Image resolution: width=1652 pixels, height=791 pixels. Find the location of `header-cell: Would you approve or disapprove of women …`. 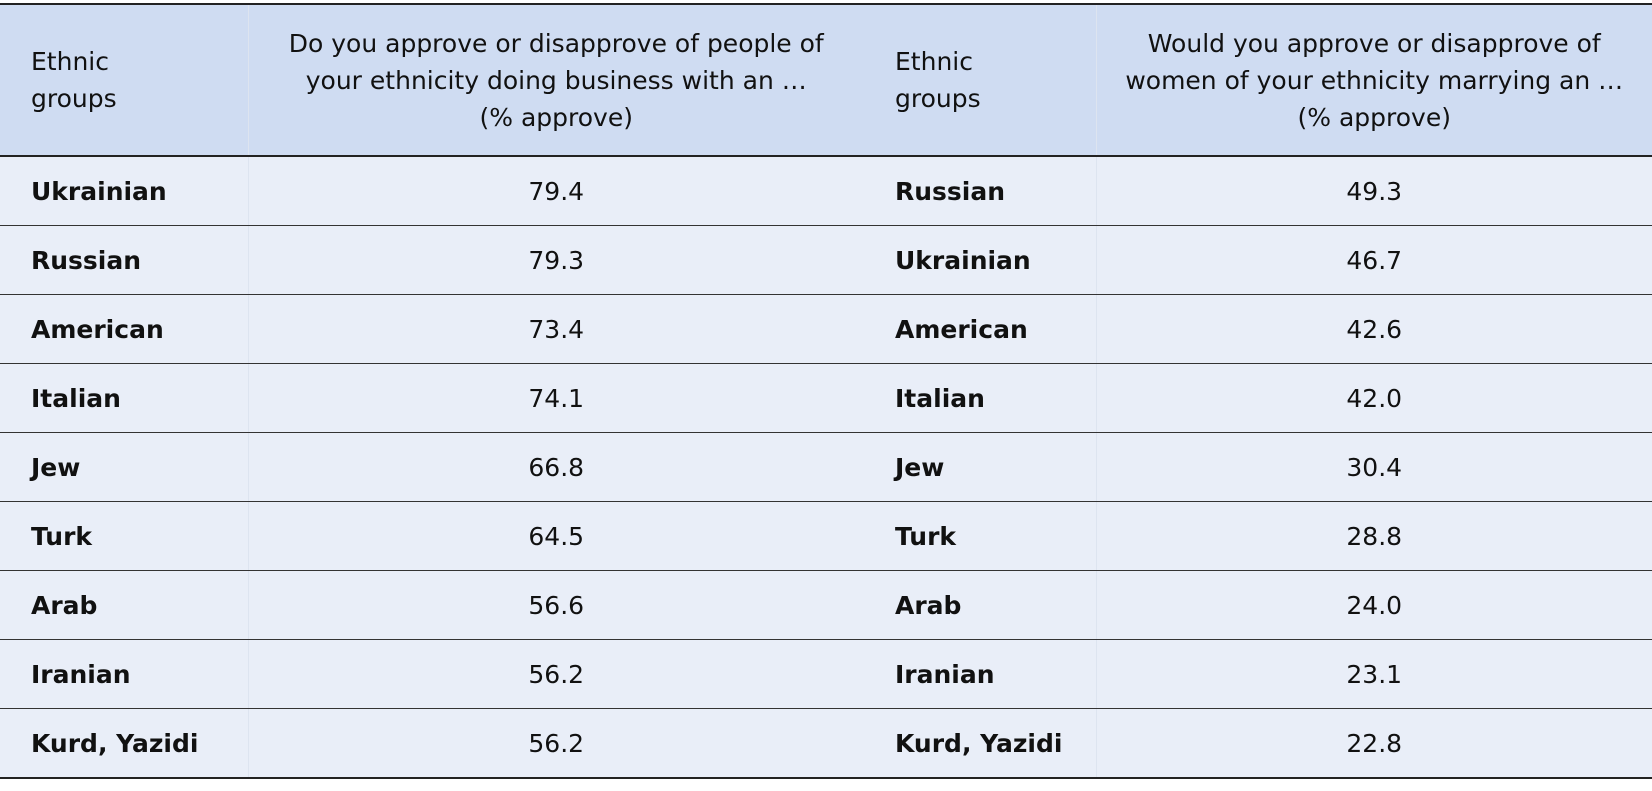

header-cell: Would you approve or disapprove of women … is located at coordinates (1373, 80).